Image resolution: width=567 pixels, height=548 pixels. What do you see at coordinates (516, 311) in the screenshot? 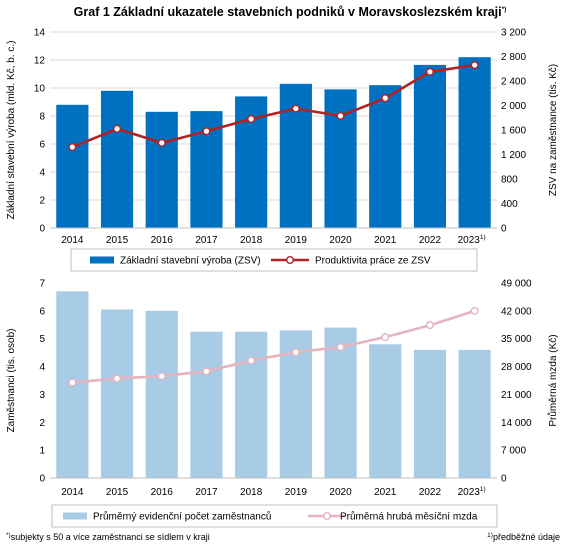
I see `y-right-tick-label: 42 000` at bounding box center [516, 311].